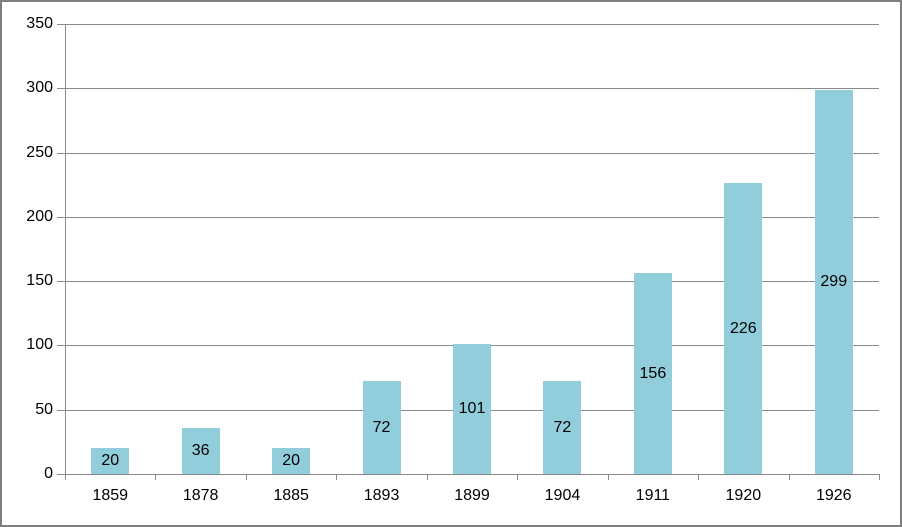 This screenshot has height=527, width=902. I want to click on x-axis-tick-label: 1911, so click(653, 495).